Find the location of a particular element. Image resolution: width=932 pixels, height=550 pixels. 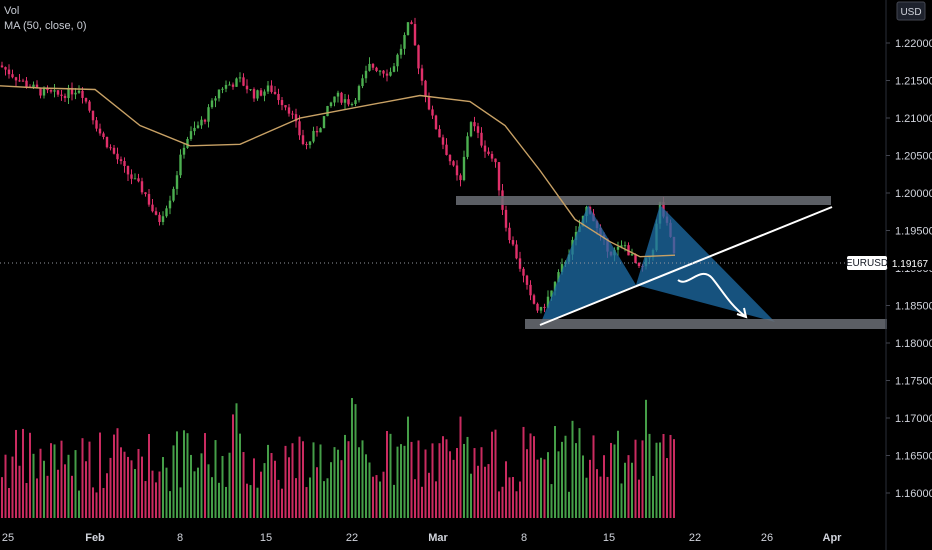

time-tick-label: Mar is located at coordinates (438, 538).